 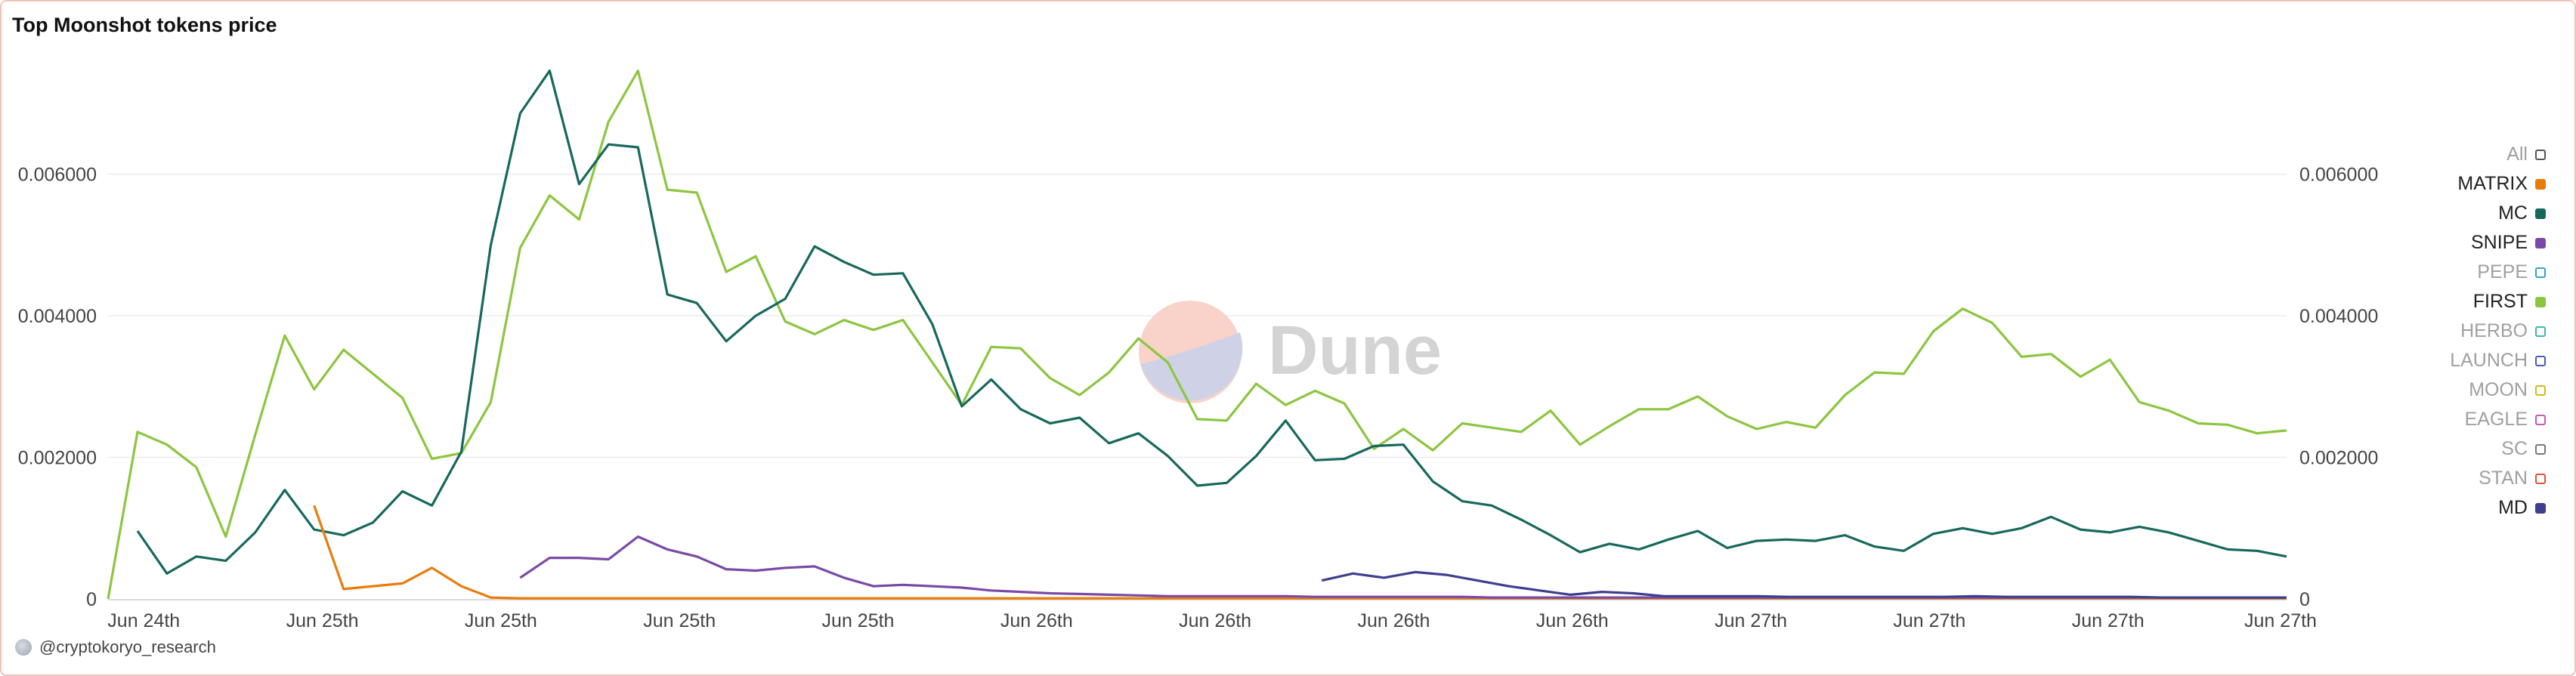 I want to click on legend-item-launch: LAUNCH, so click(x=2498, y=360).